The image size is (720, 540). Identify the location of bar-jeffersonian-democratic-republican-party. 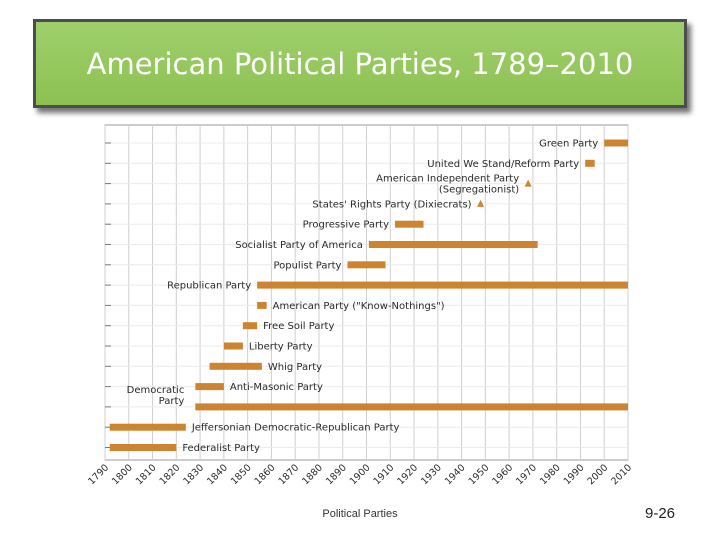
(147, 427).